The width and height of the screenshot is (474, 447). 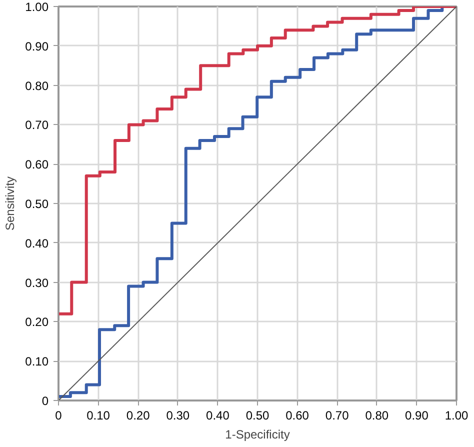 I want to click on x-tick-label: 0.30, so click(x=178, y=415).